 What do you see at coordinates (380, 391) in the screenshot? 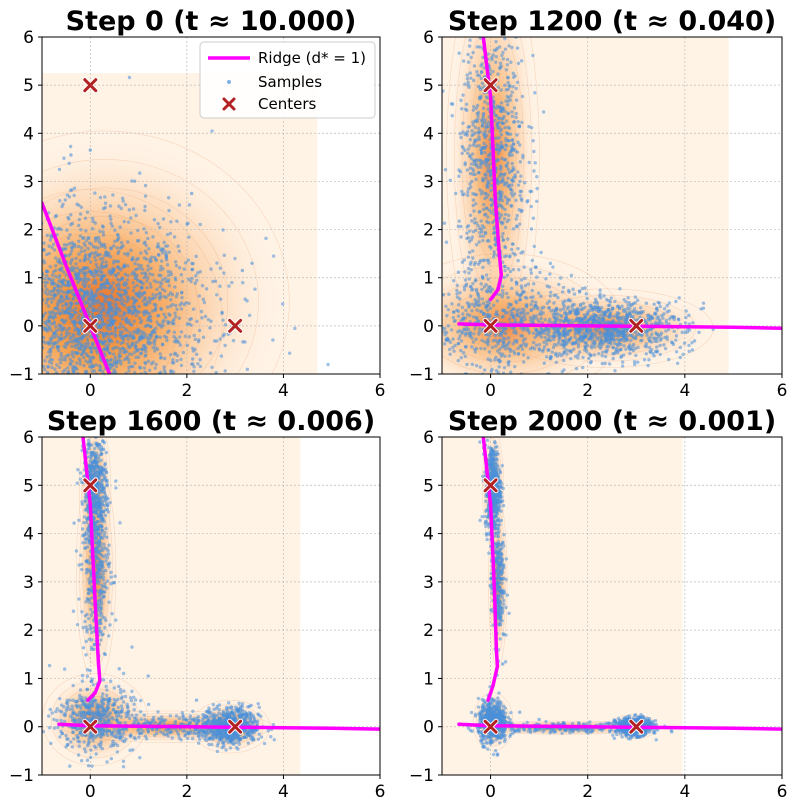
I see `x-tick-label: 6` at bounding box center [380, 391].